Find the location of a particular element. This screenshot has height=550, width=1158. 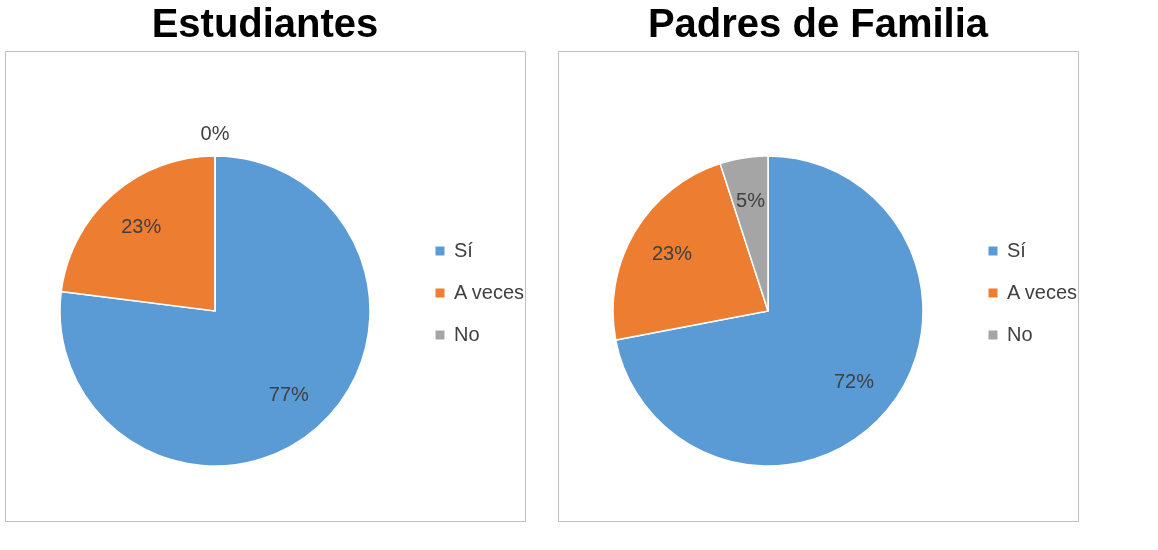

chart-title: Padres de Familia is located at coordinates (818, 23).